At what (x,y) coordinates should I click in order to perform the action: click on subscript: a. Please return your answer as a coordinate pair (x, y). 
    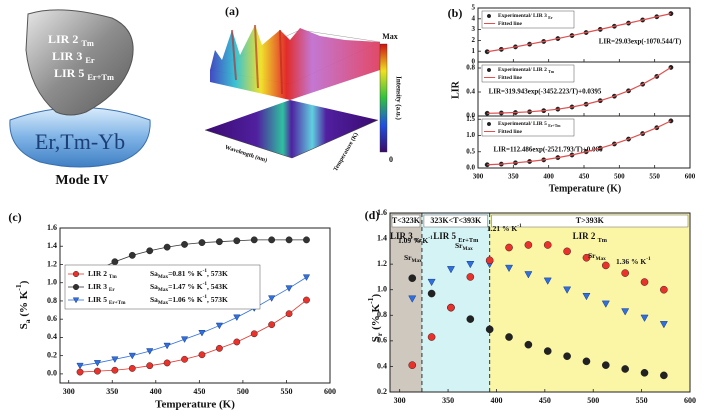
    Looking at the image, I should click on (27, 321).